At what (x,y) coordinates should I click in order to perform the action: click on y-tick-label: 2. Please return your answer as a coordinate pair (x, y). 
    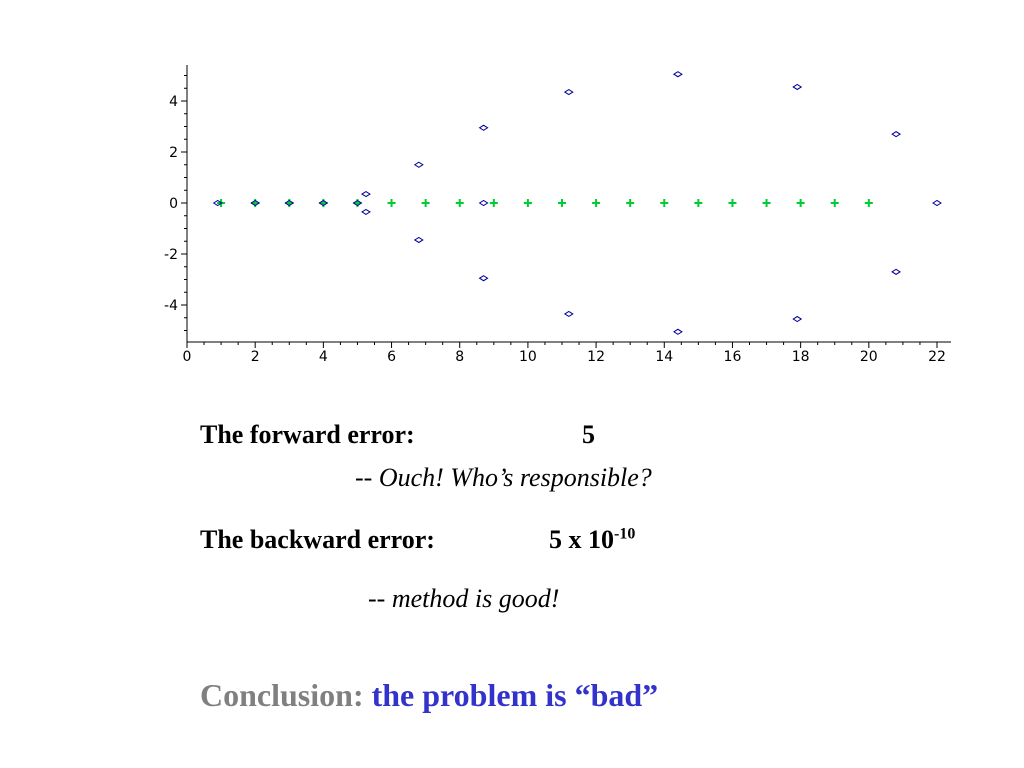
    Looking at the image, I should click on (173, 153).